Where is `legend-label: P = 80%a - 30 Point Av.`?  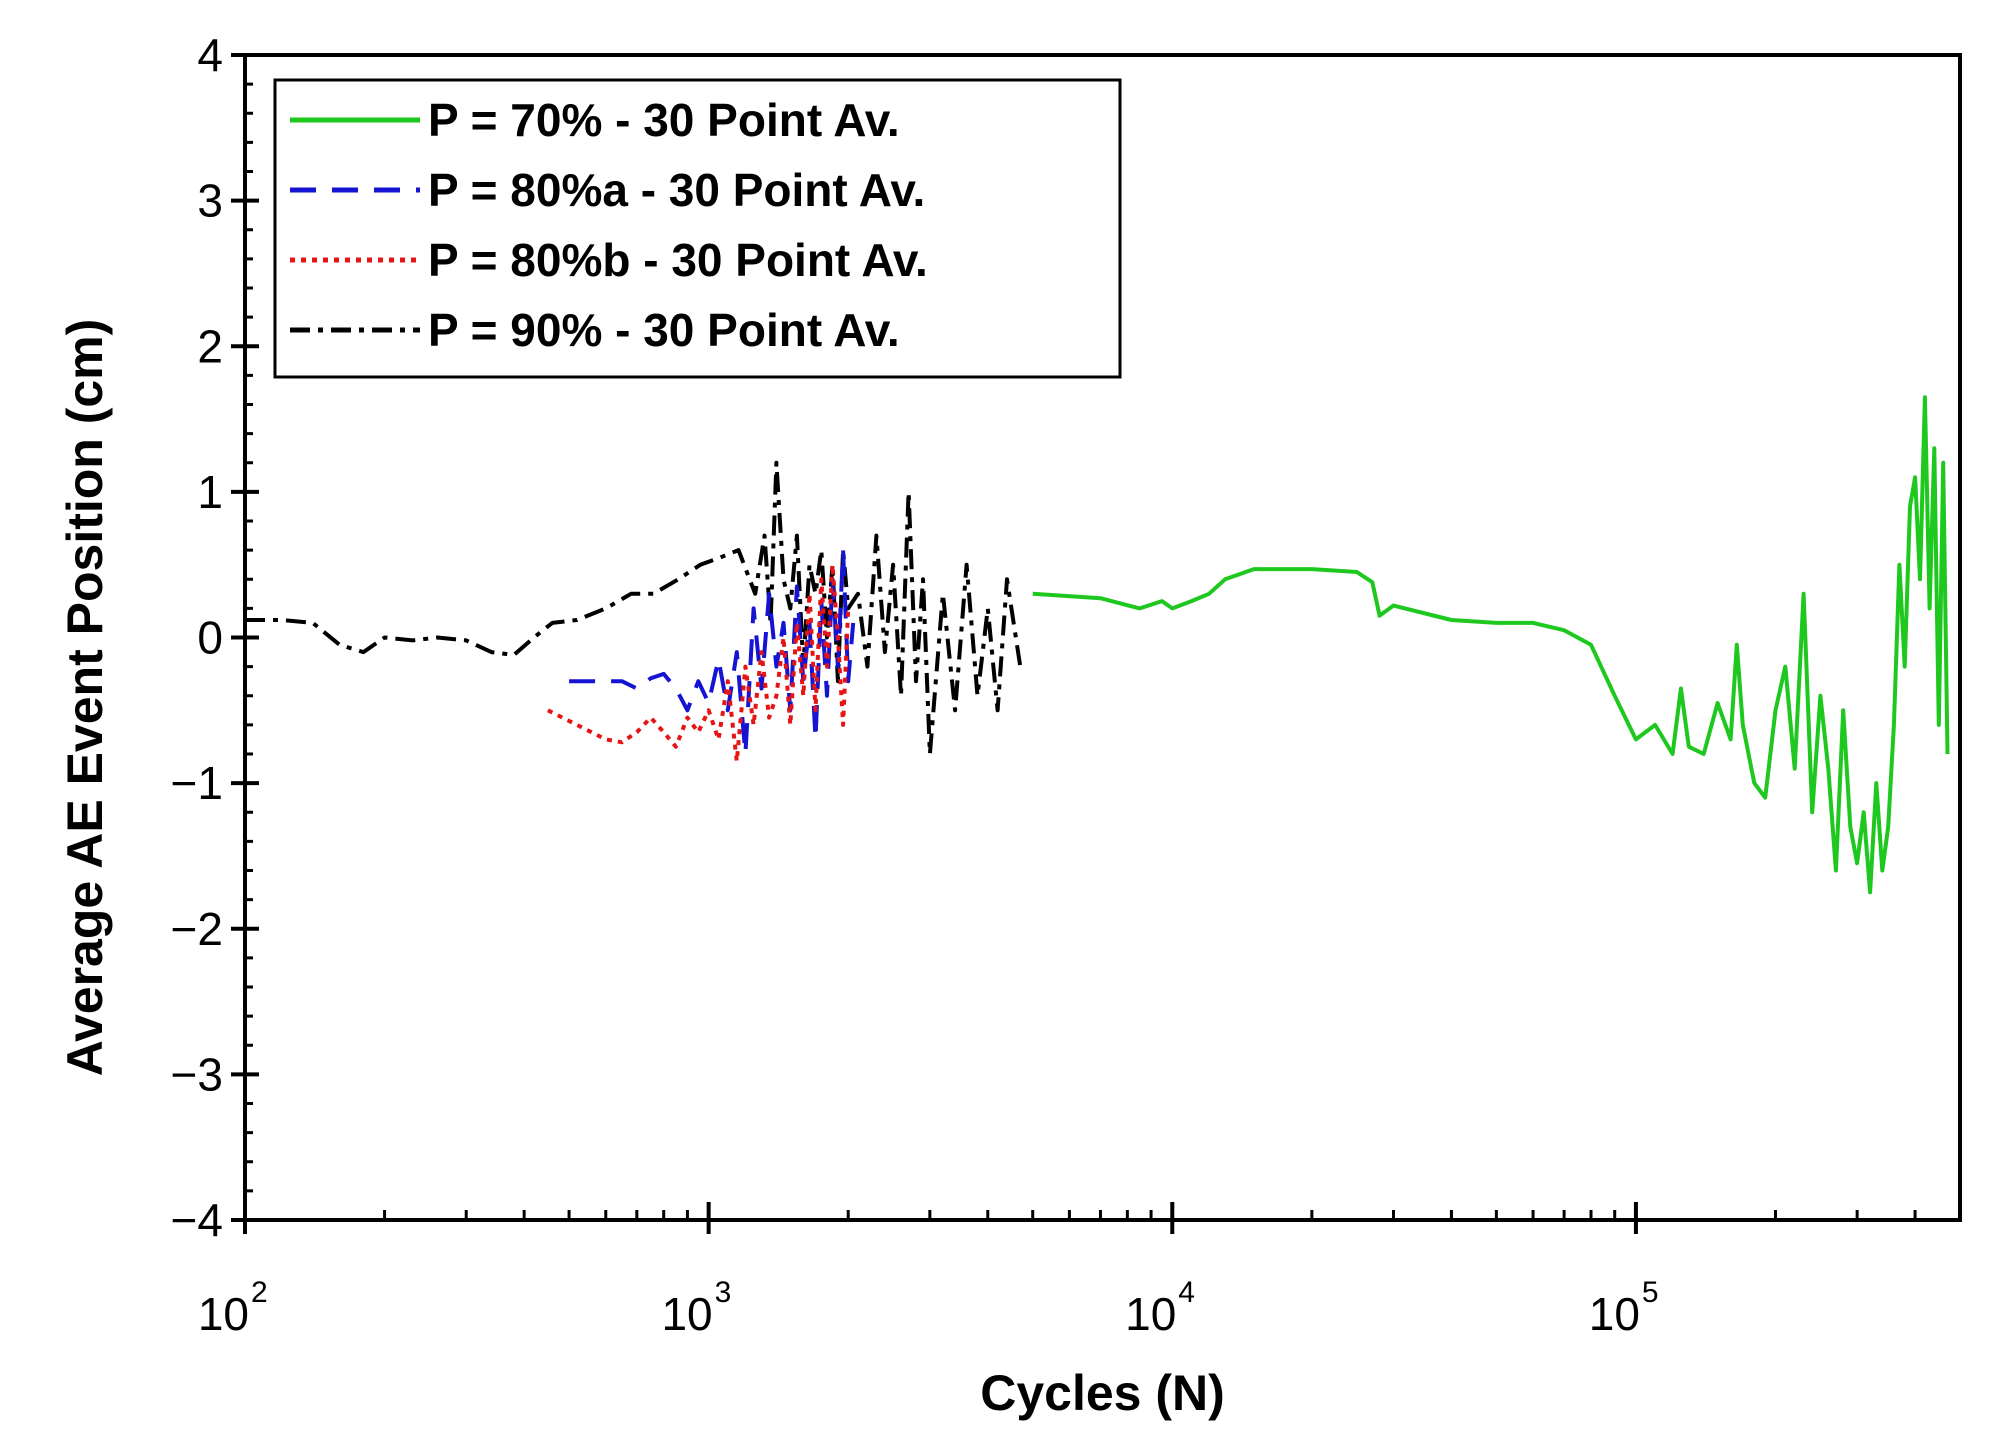
legend-label: P = 80%a - 30 Point Av. is located at coordinates (676, 190).